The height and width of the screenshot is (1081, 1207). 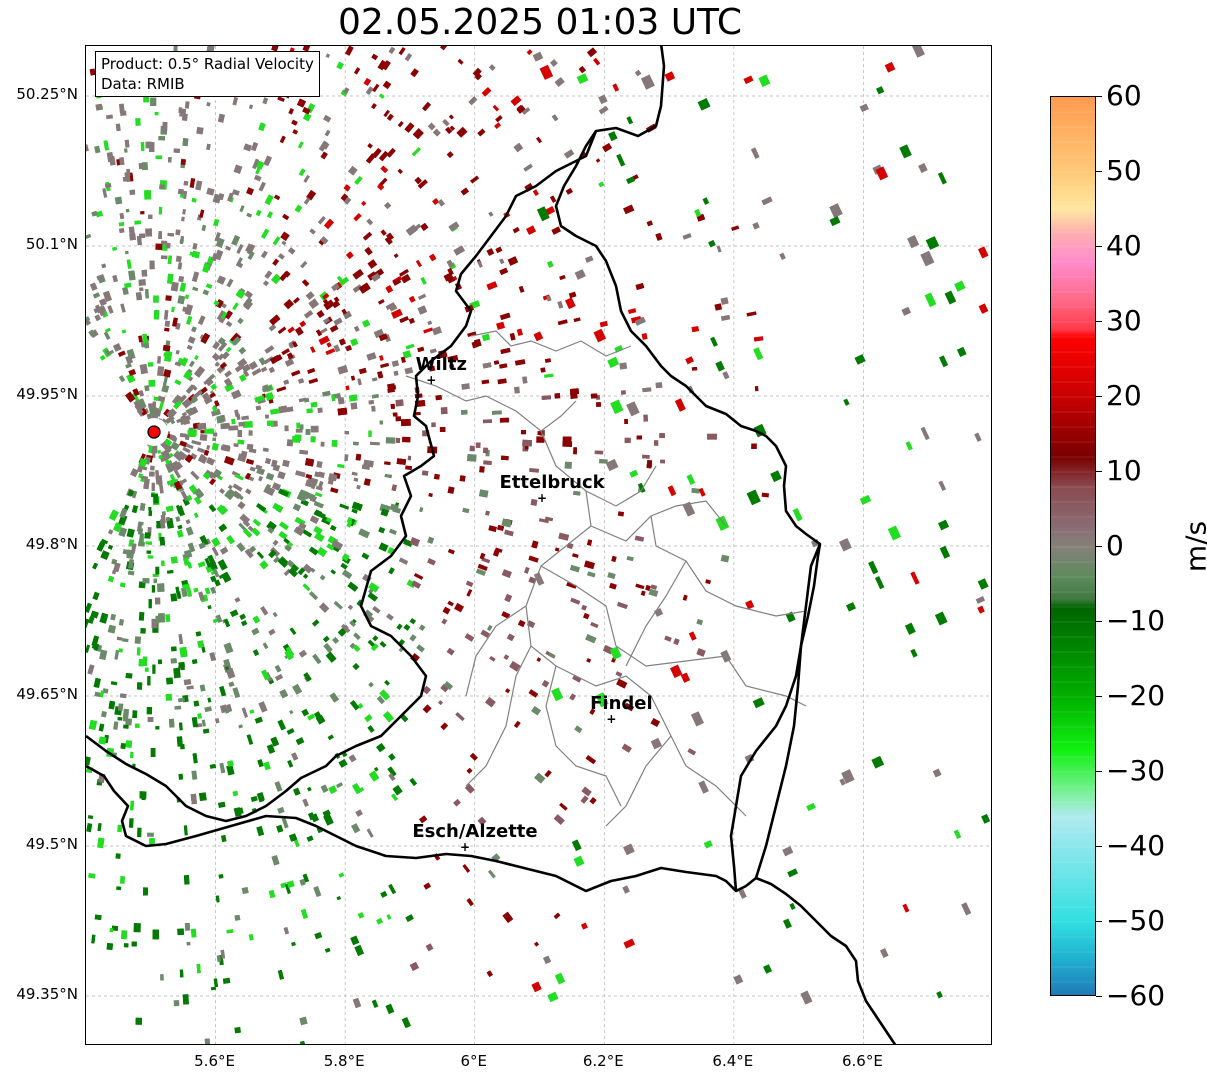 I want to click on city-label: Findel, so click(x=621, y=703).